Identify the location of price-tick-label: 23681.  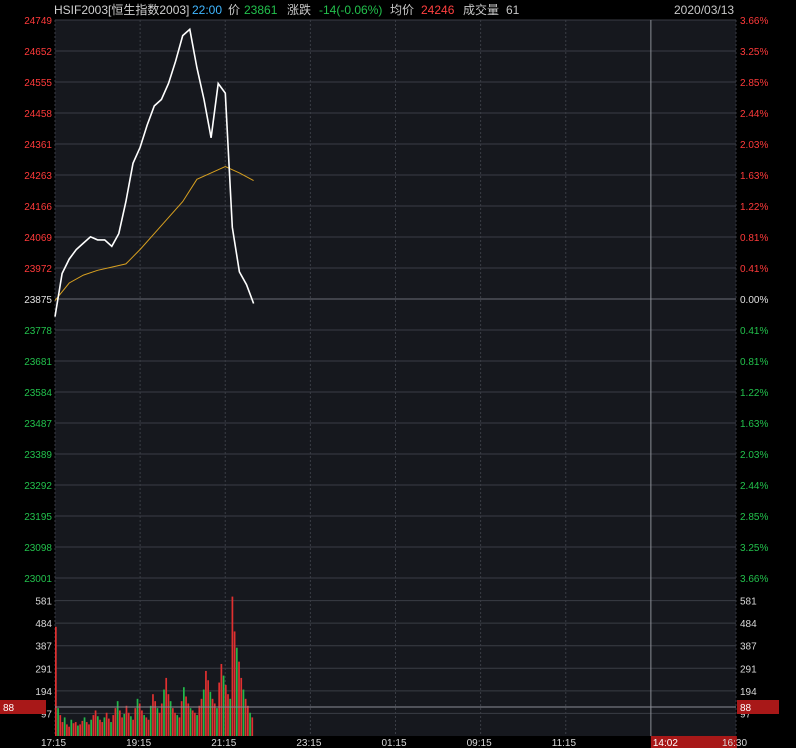
(38, 362).